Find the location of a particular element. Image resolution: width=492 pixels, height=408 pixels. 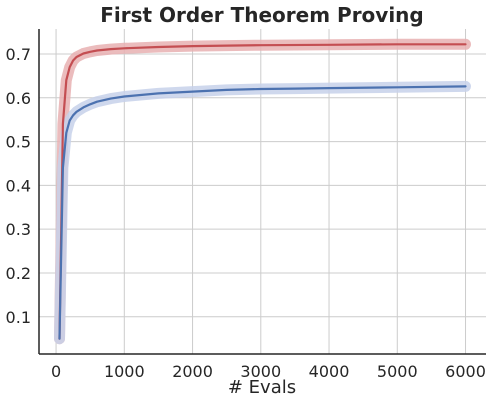

x-tick-label: 0 is located at coordinates (56, 371).